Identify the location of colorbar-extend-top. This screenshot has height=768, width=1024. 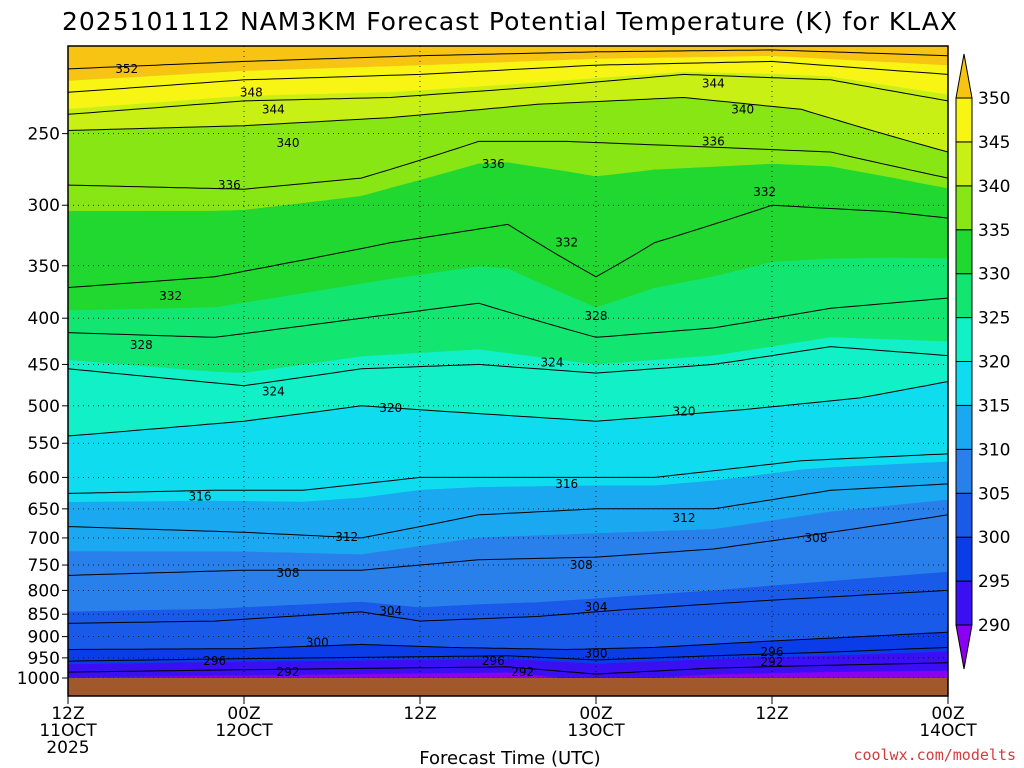
(964, 76).